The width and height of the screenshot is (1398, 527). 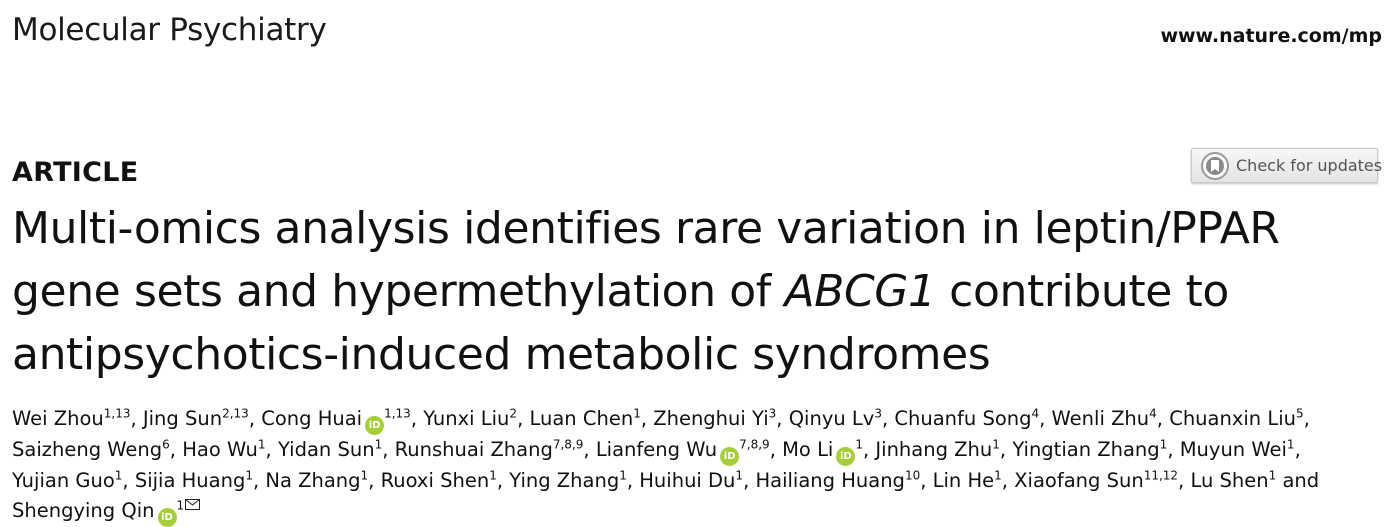 What do you see at coordinates (835, 418) in the screenshot?
I see `author-name: Qinyu Lv3` at bounding box center [835, 418].